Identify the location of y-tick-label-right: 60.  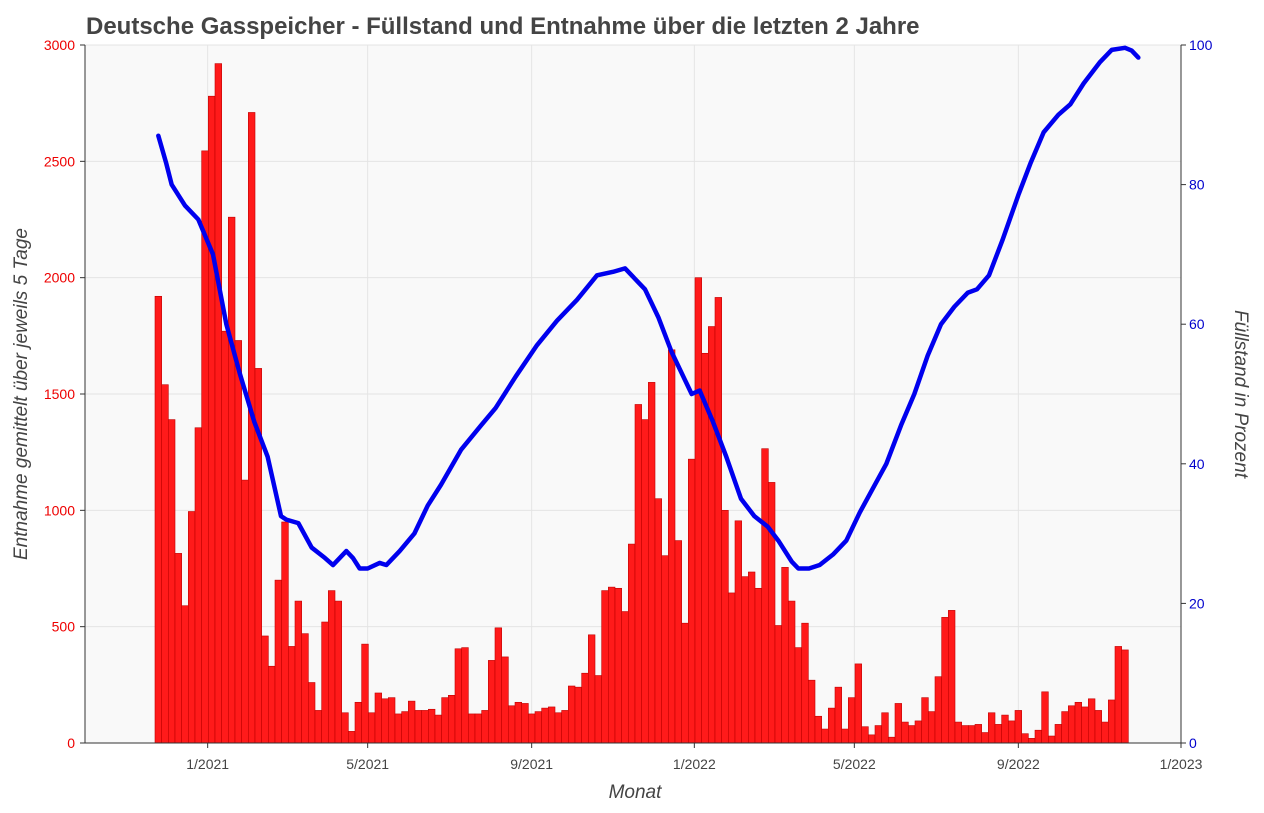
(1197, 324).